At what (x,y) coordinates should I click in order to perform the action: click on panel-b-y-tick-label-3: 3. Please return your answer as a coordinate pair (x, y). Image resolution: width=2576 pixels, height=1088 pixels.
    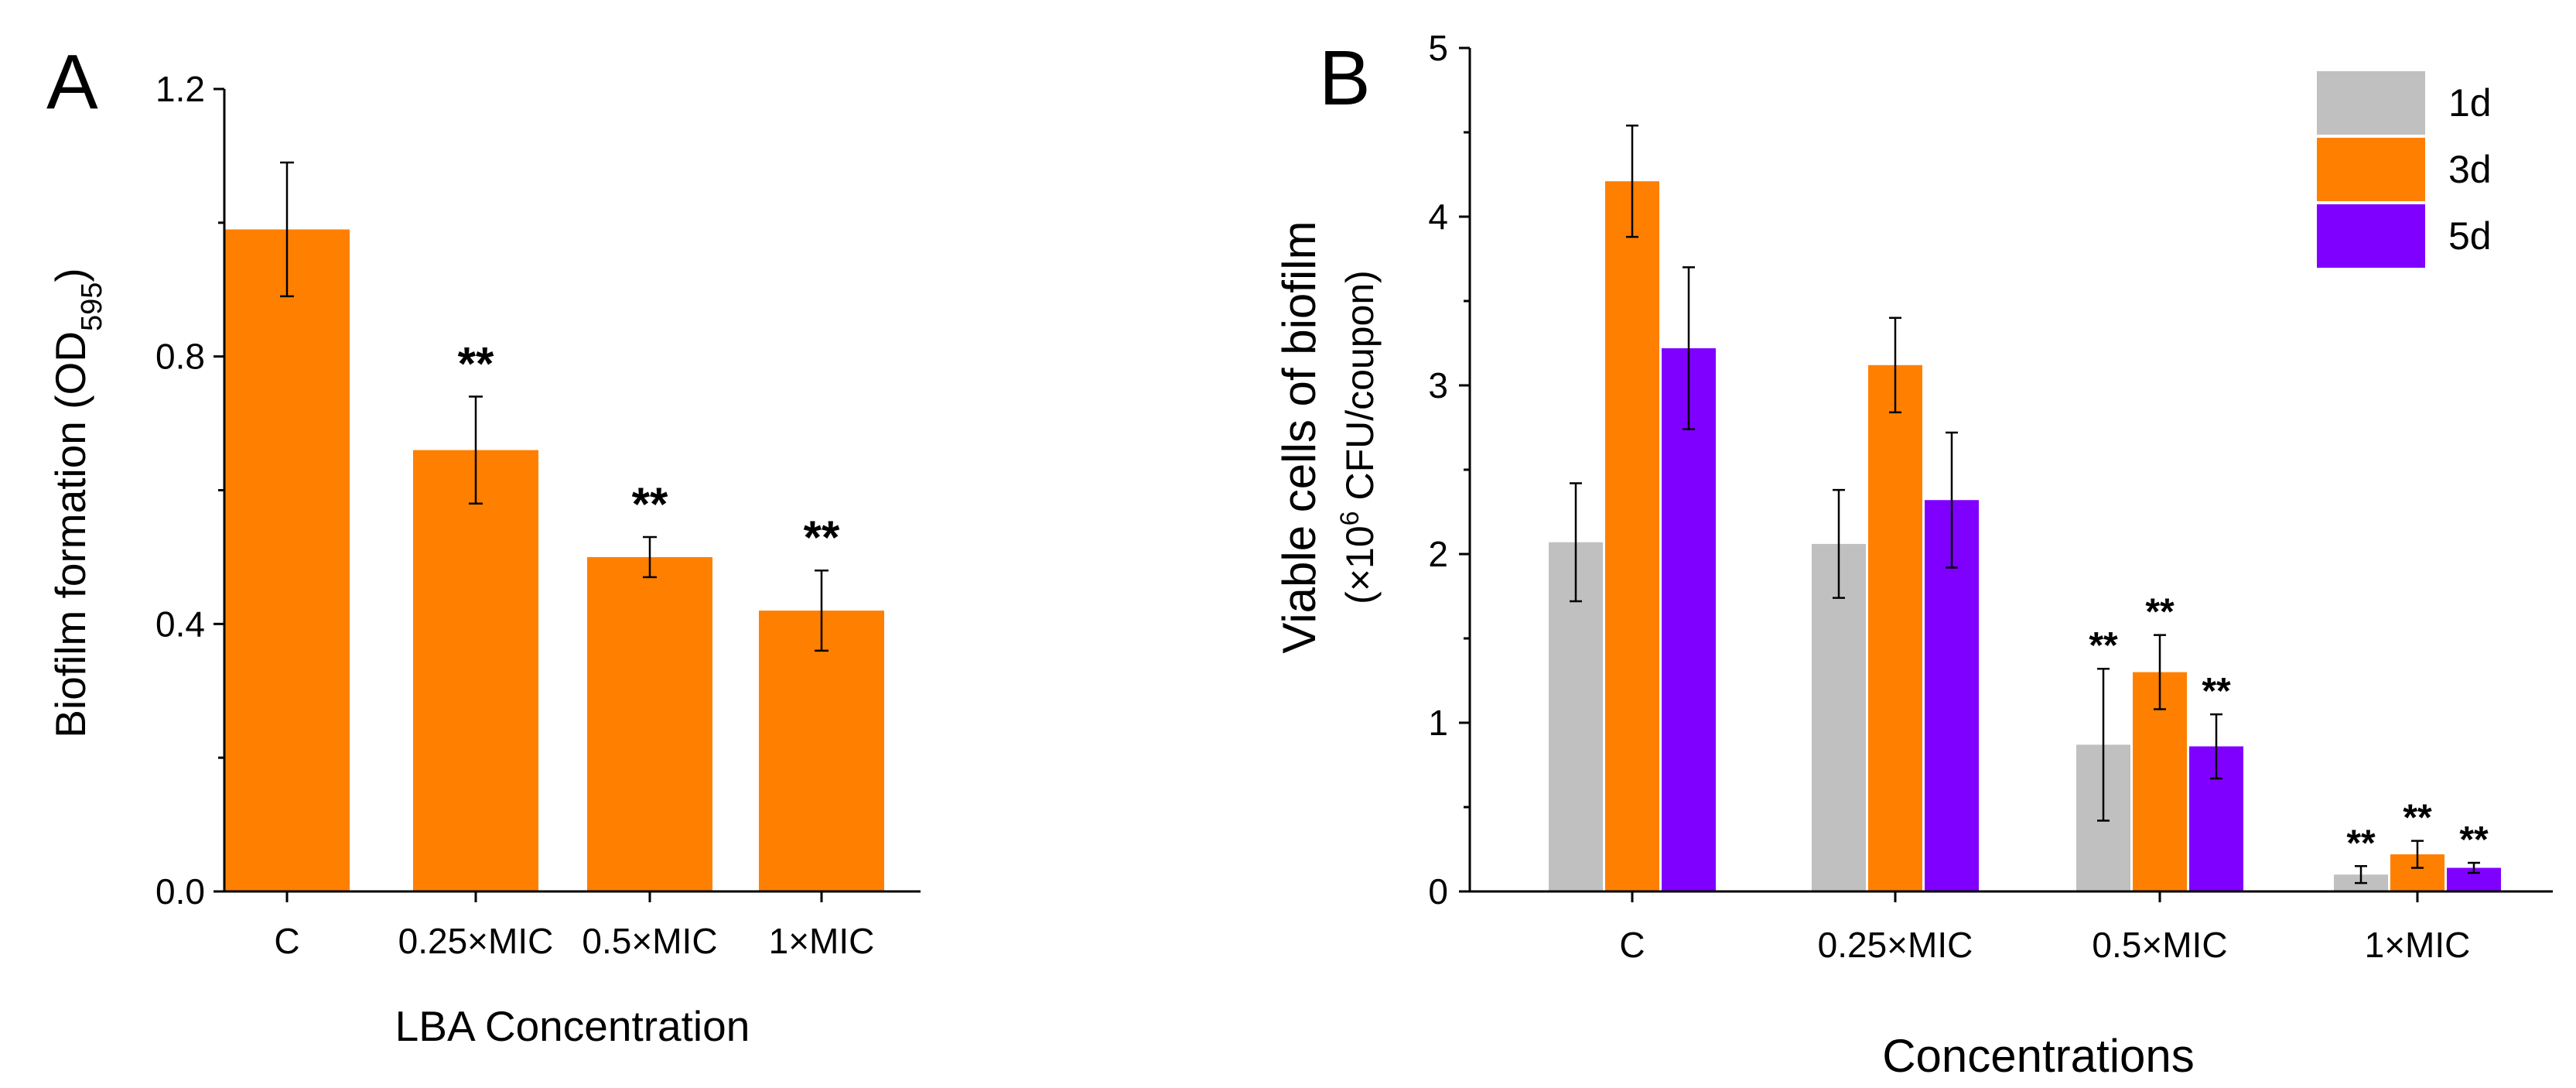
    Looking at the image, I should click on (1438, 385).